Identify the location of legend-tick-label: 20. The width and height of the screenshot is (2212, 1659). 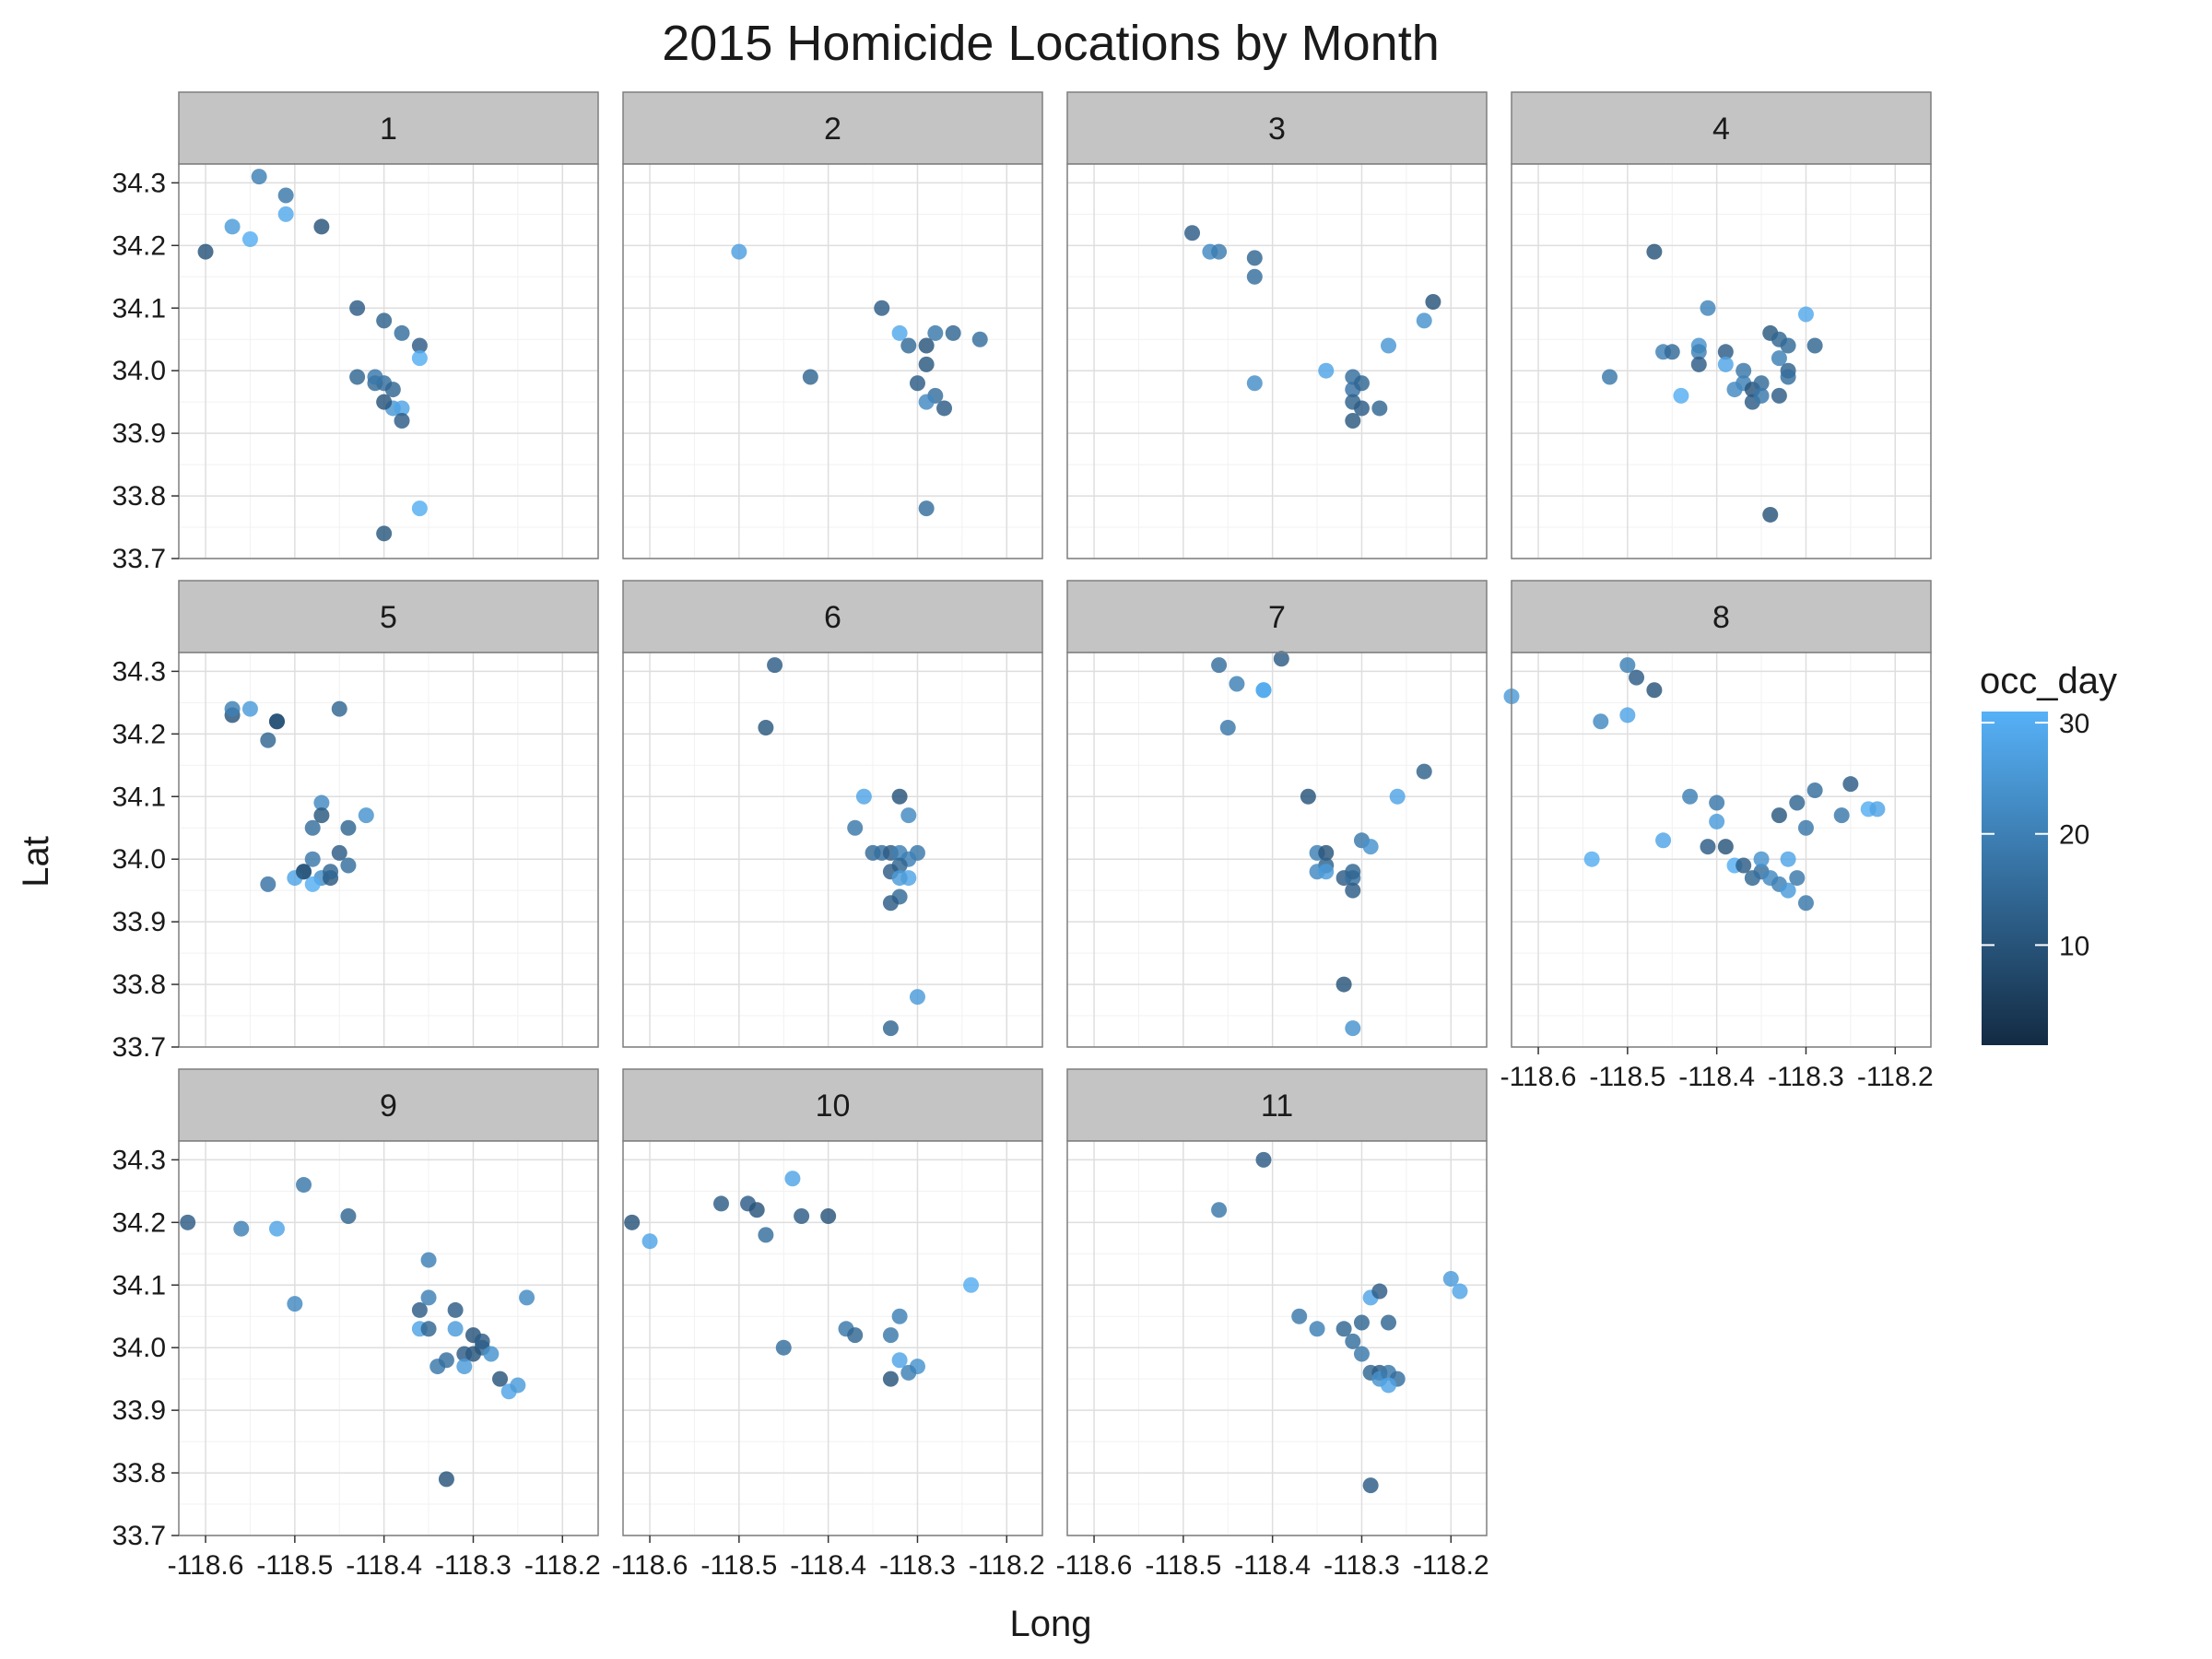
(2074, 835).